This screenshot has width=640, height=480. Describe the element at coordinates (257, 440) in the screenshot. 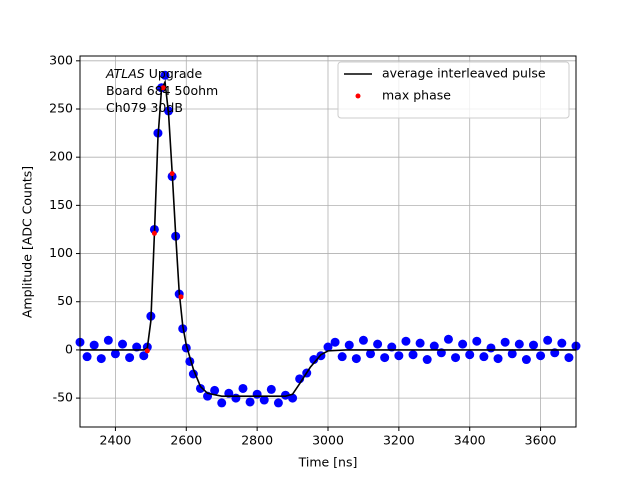

I see `x-tick-label: 2800` at that location.